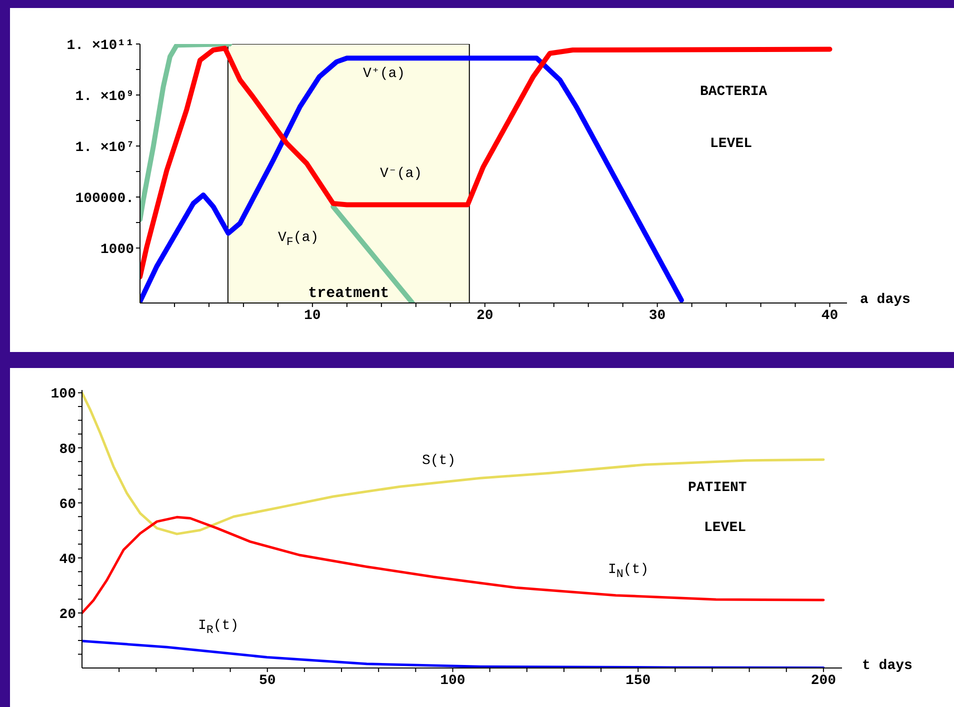 This screenshot has width=954, height=707. I want to click on x-tick-label: 10, so click(312, 316).